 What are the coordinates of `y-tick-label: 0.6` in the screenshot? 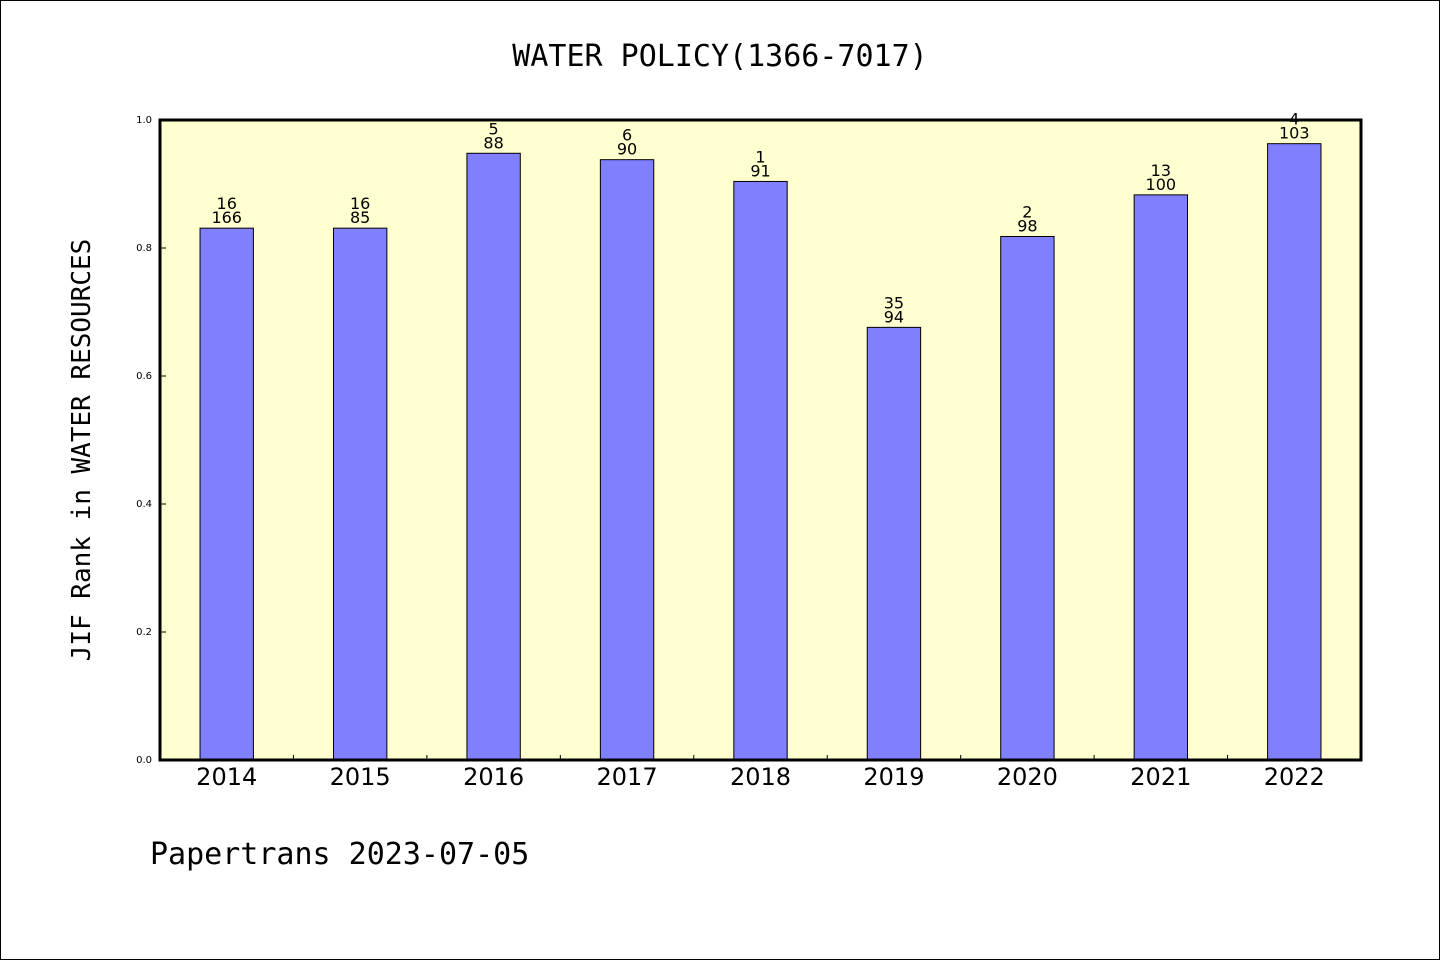 It's located at (144, 376).